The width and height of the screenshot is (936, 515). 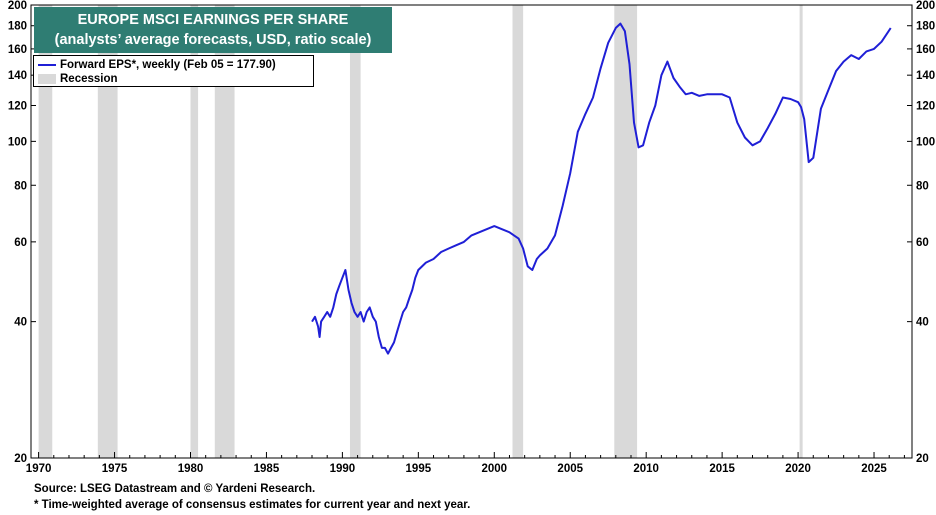 I want to click on x-tick-label: 2005, so click(x=570, y=469).